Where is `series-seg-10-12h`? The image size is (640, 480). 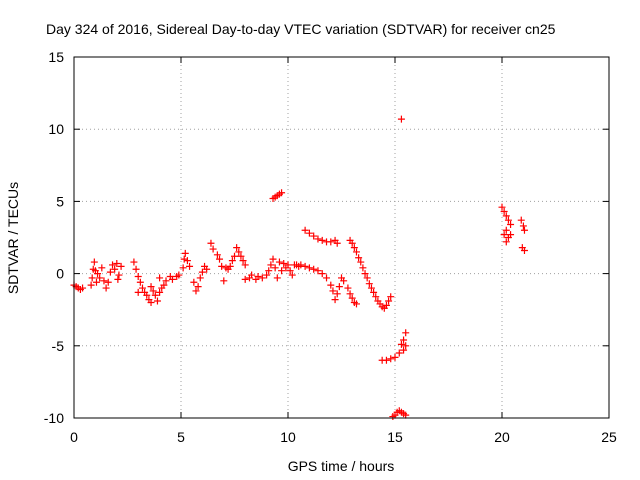 series-seg-10-12h is located at coordinates (328, 284).